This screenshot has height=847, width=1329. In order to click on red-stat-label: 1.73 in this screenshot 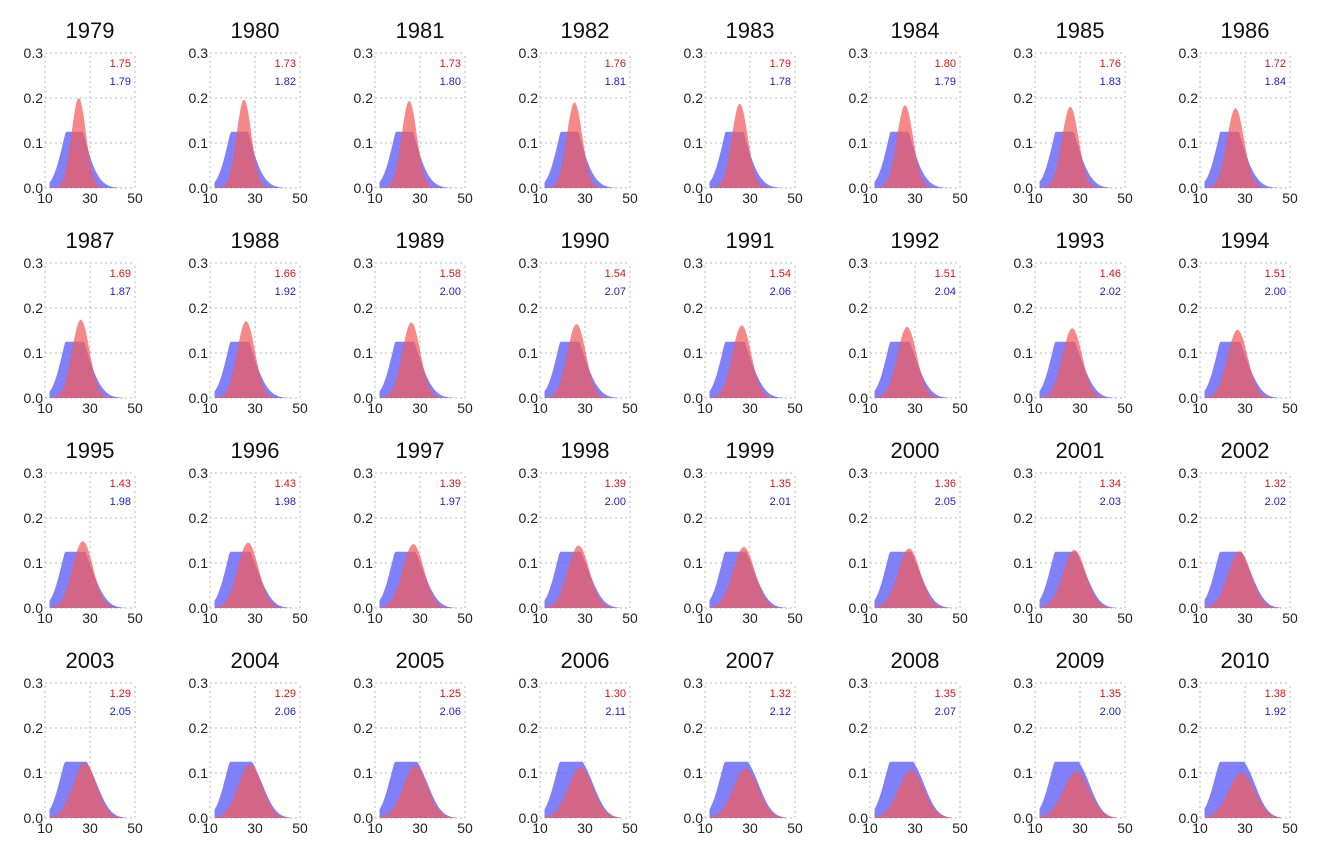, I will do `click(285, 64)`.